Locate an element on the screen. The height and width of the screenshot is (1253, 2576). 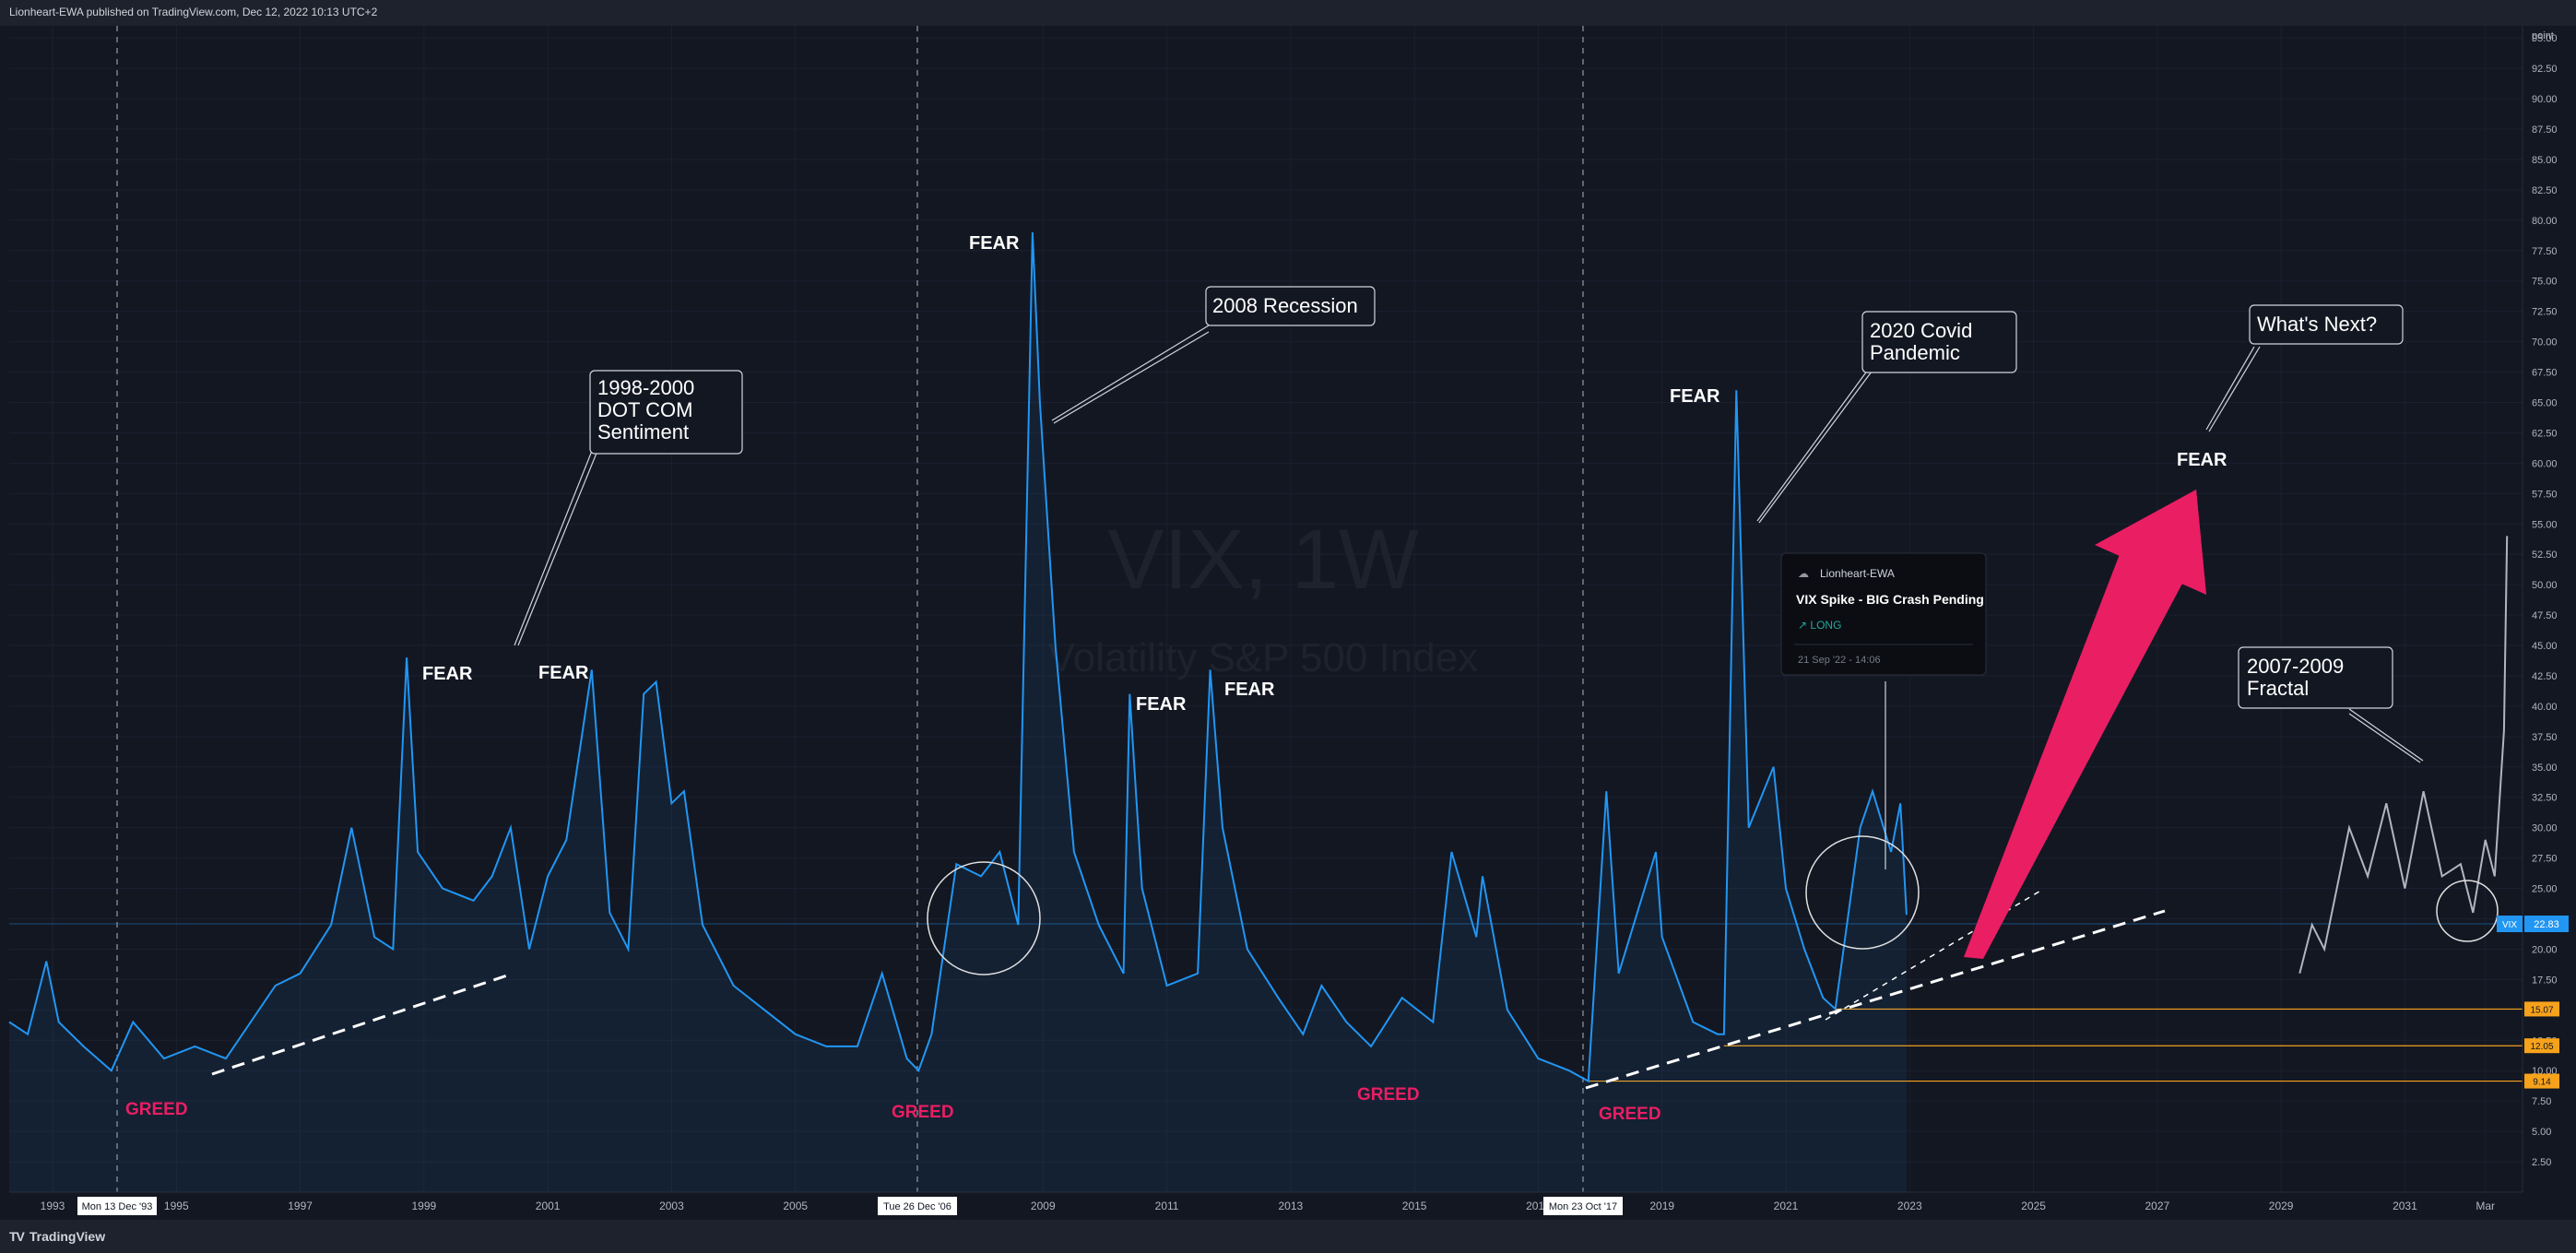
y-tick-label: 7.50 is located at coordinates (2541, 1102).